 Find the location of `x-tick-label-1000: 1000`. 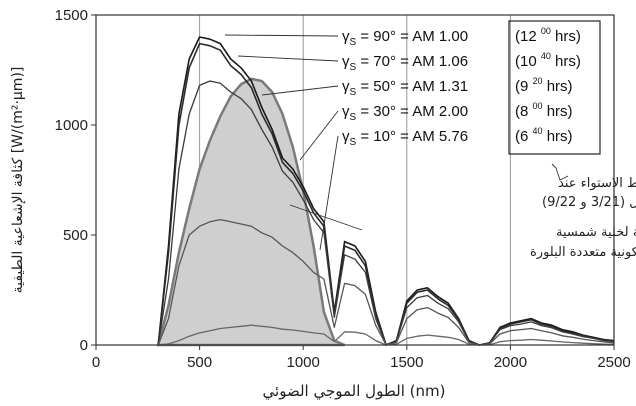

x-tick-label-1000: 1000 is located at coordinates (303, 362).